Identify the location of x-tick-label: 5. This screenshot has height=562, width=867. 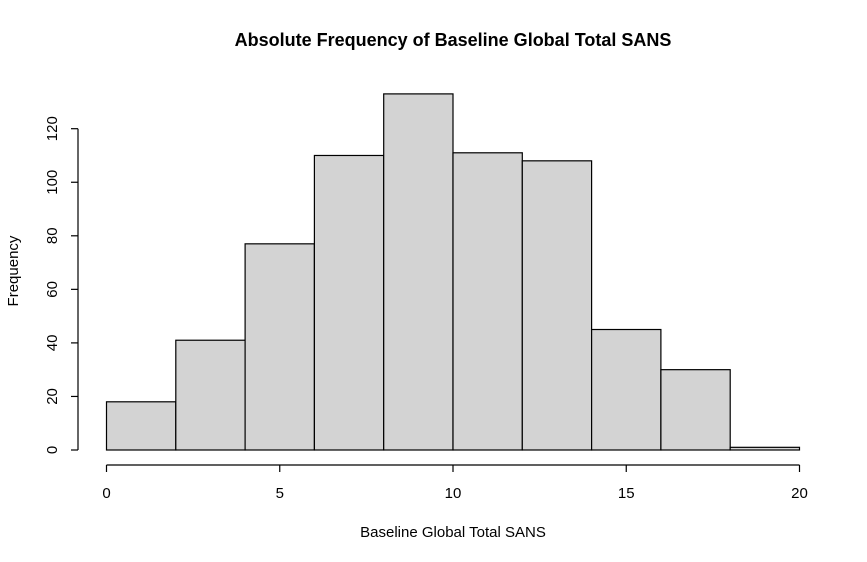
(280, 493).